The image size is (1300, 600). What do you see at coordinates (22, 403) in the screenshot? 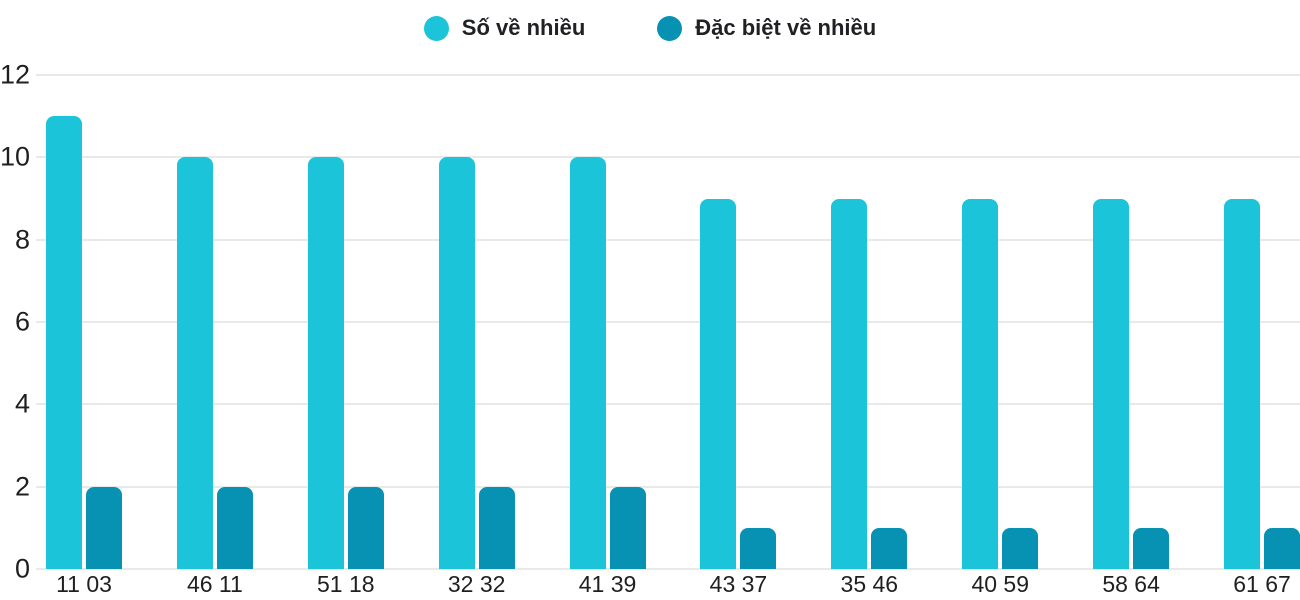
I see `y-axis-label: 4` at bounding box center [22, 403].